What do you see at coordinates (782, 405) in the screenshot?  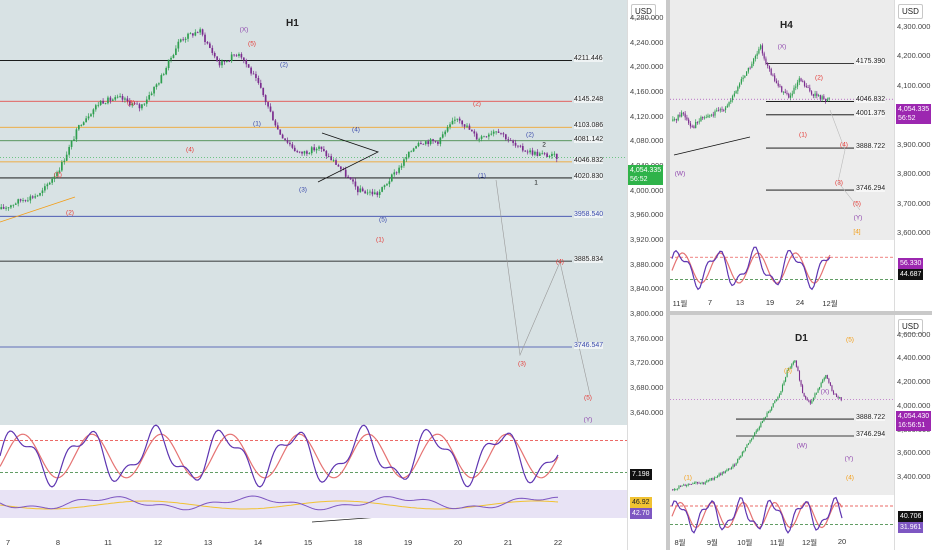 I see `d1-plot-background` at bounding box center [782, 405].